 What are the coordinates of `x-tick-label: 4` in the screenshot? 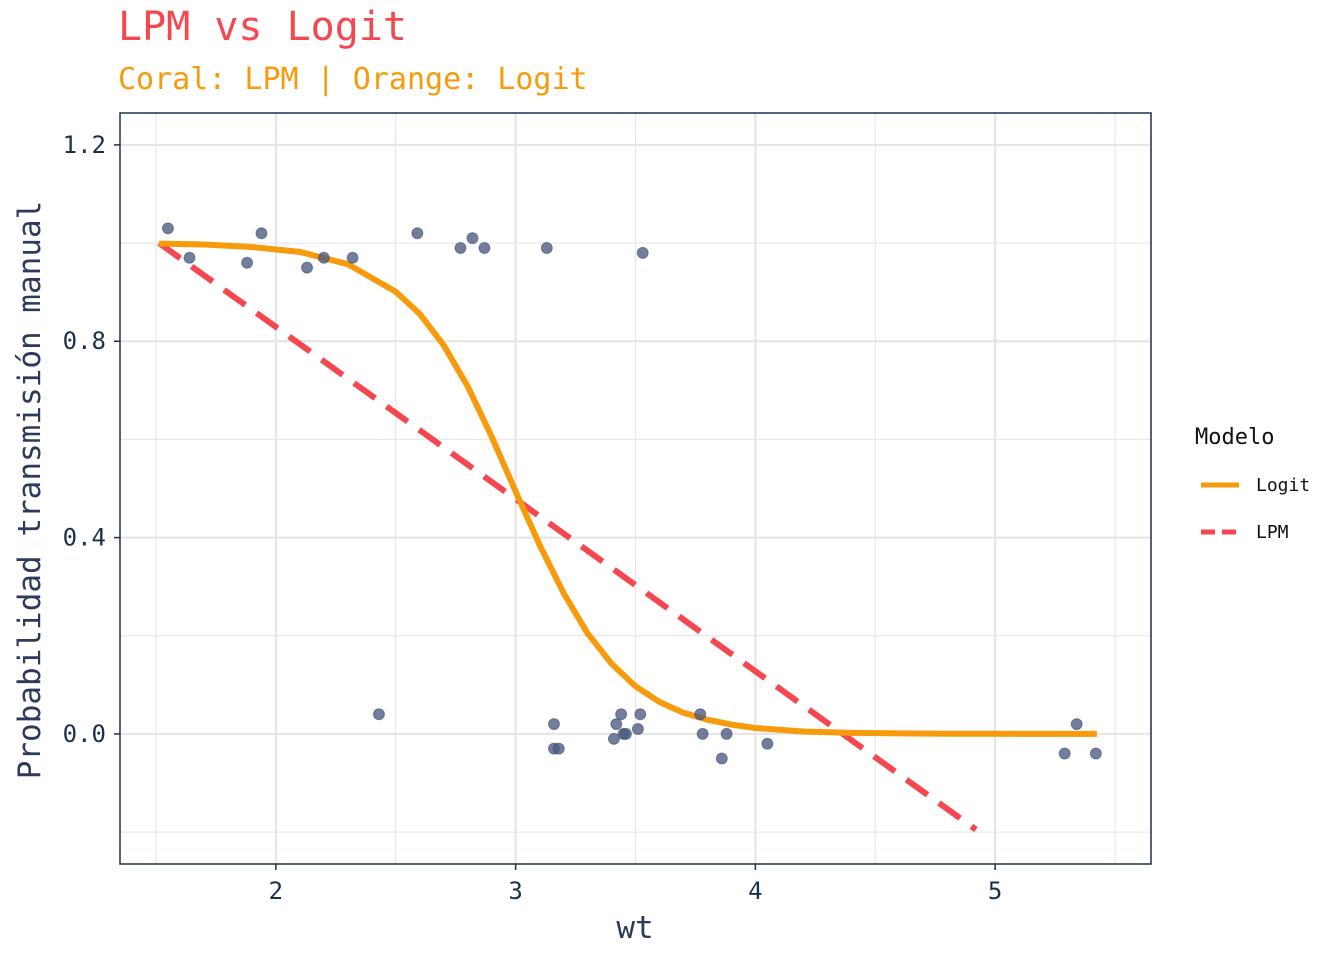 It's located at (755, 891).